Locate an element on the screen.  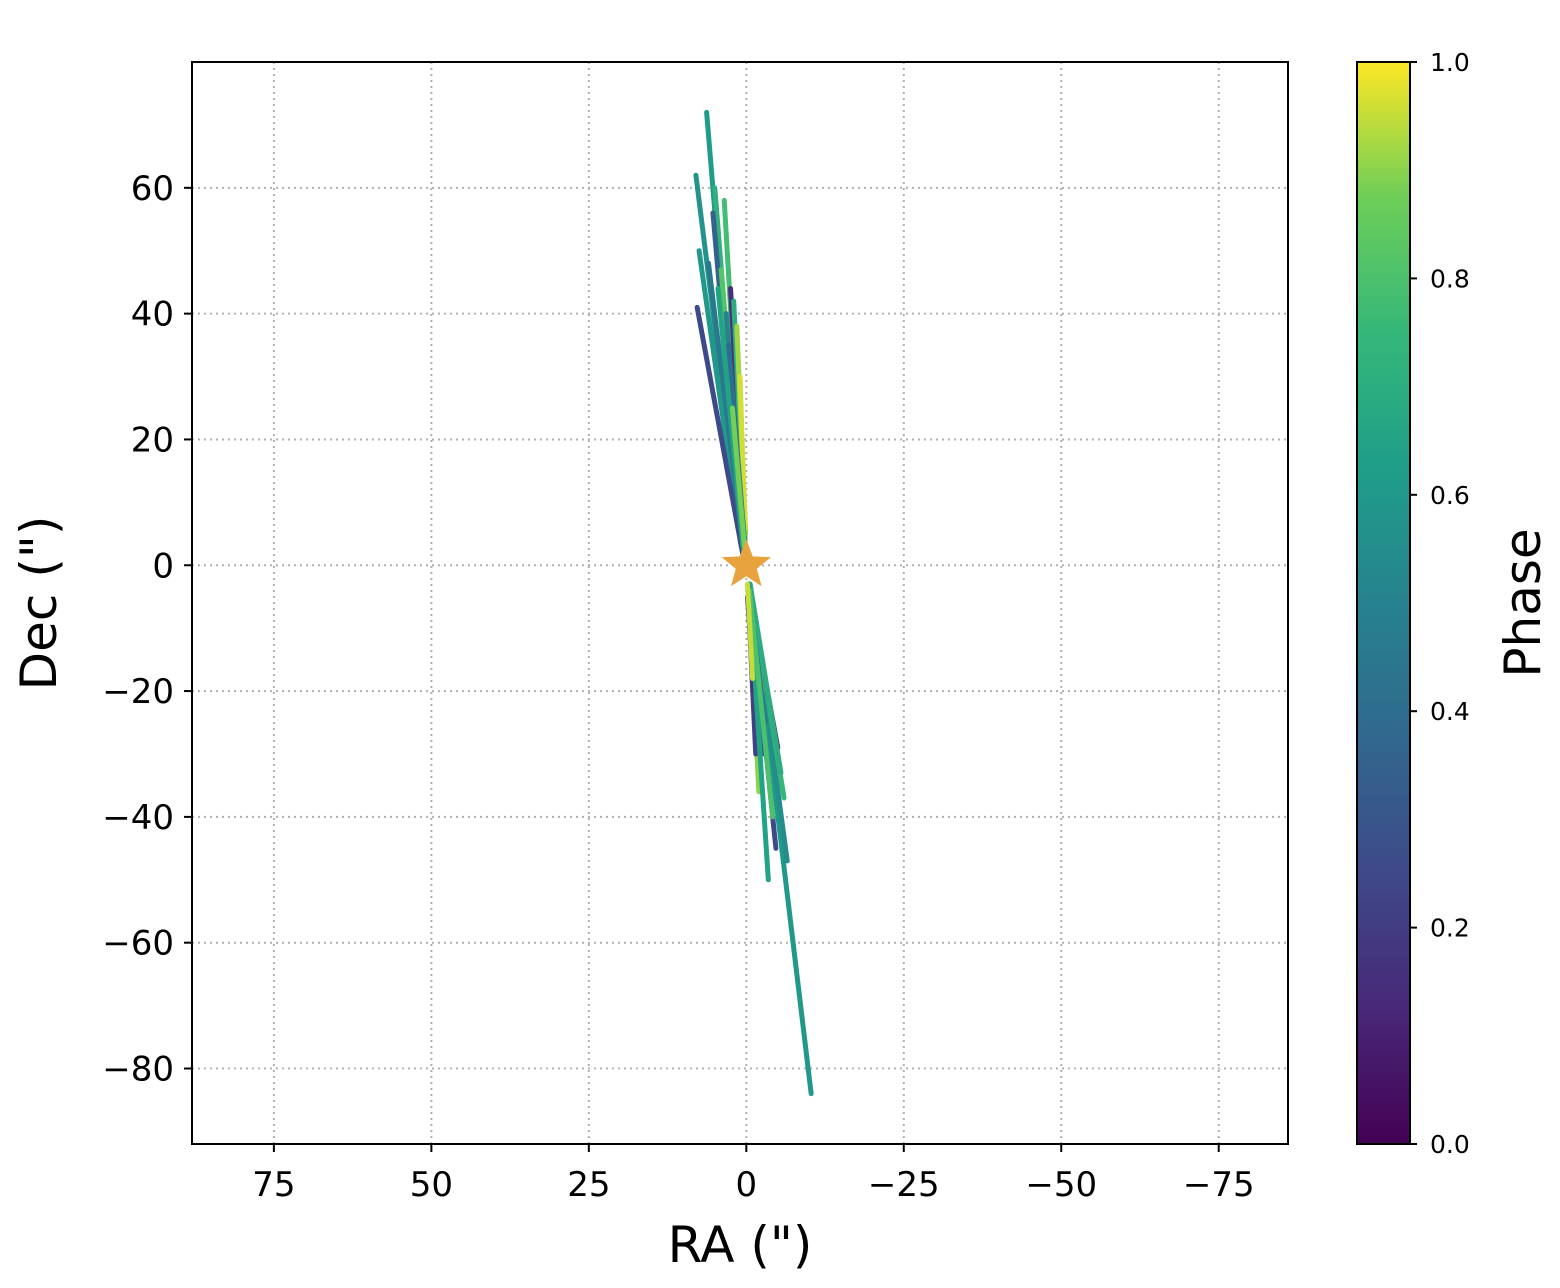
x-axis-title: RA (") is located at coordinates (740, 1245).